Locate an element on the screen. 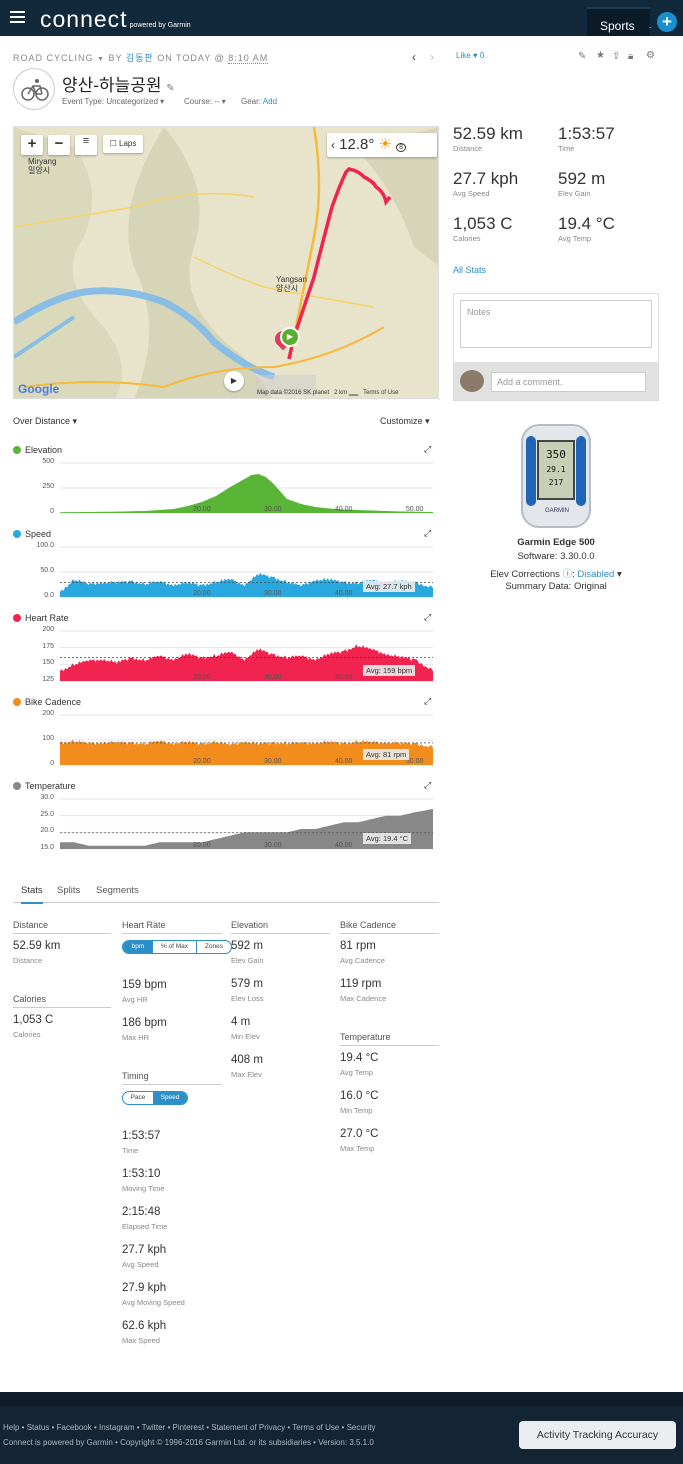 Image resolution: width=683 pixels, height=1464 pixels. x-tick-label: 40.00 is located at coordinates (344, 509).